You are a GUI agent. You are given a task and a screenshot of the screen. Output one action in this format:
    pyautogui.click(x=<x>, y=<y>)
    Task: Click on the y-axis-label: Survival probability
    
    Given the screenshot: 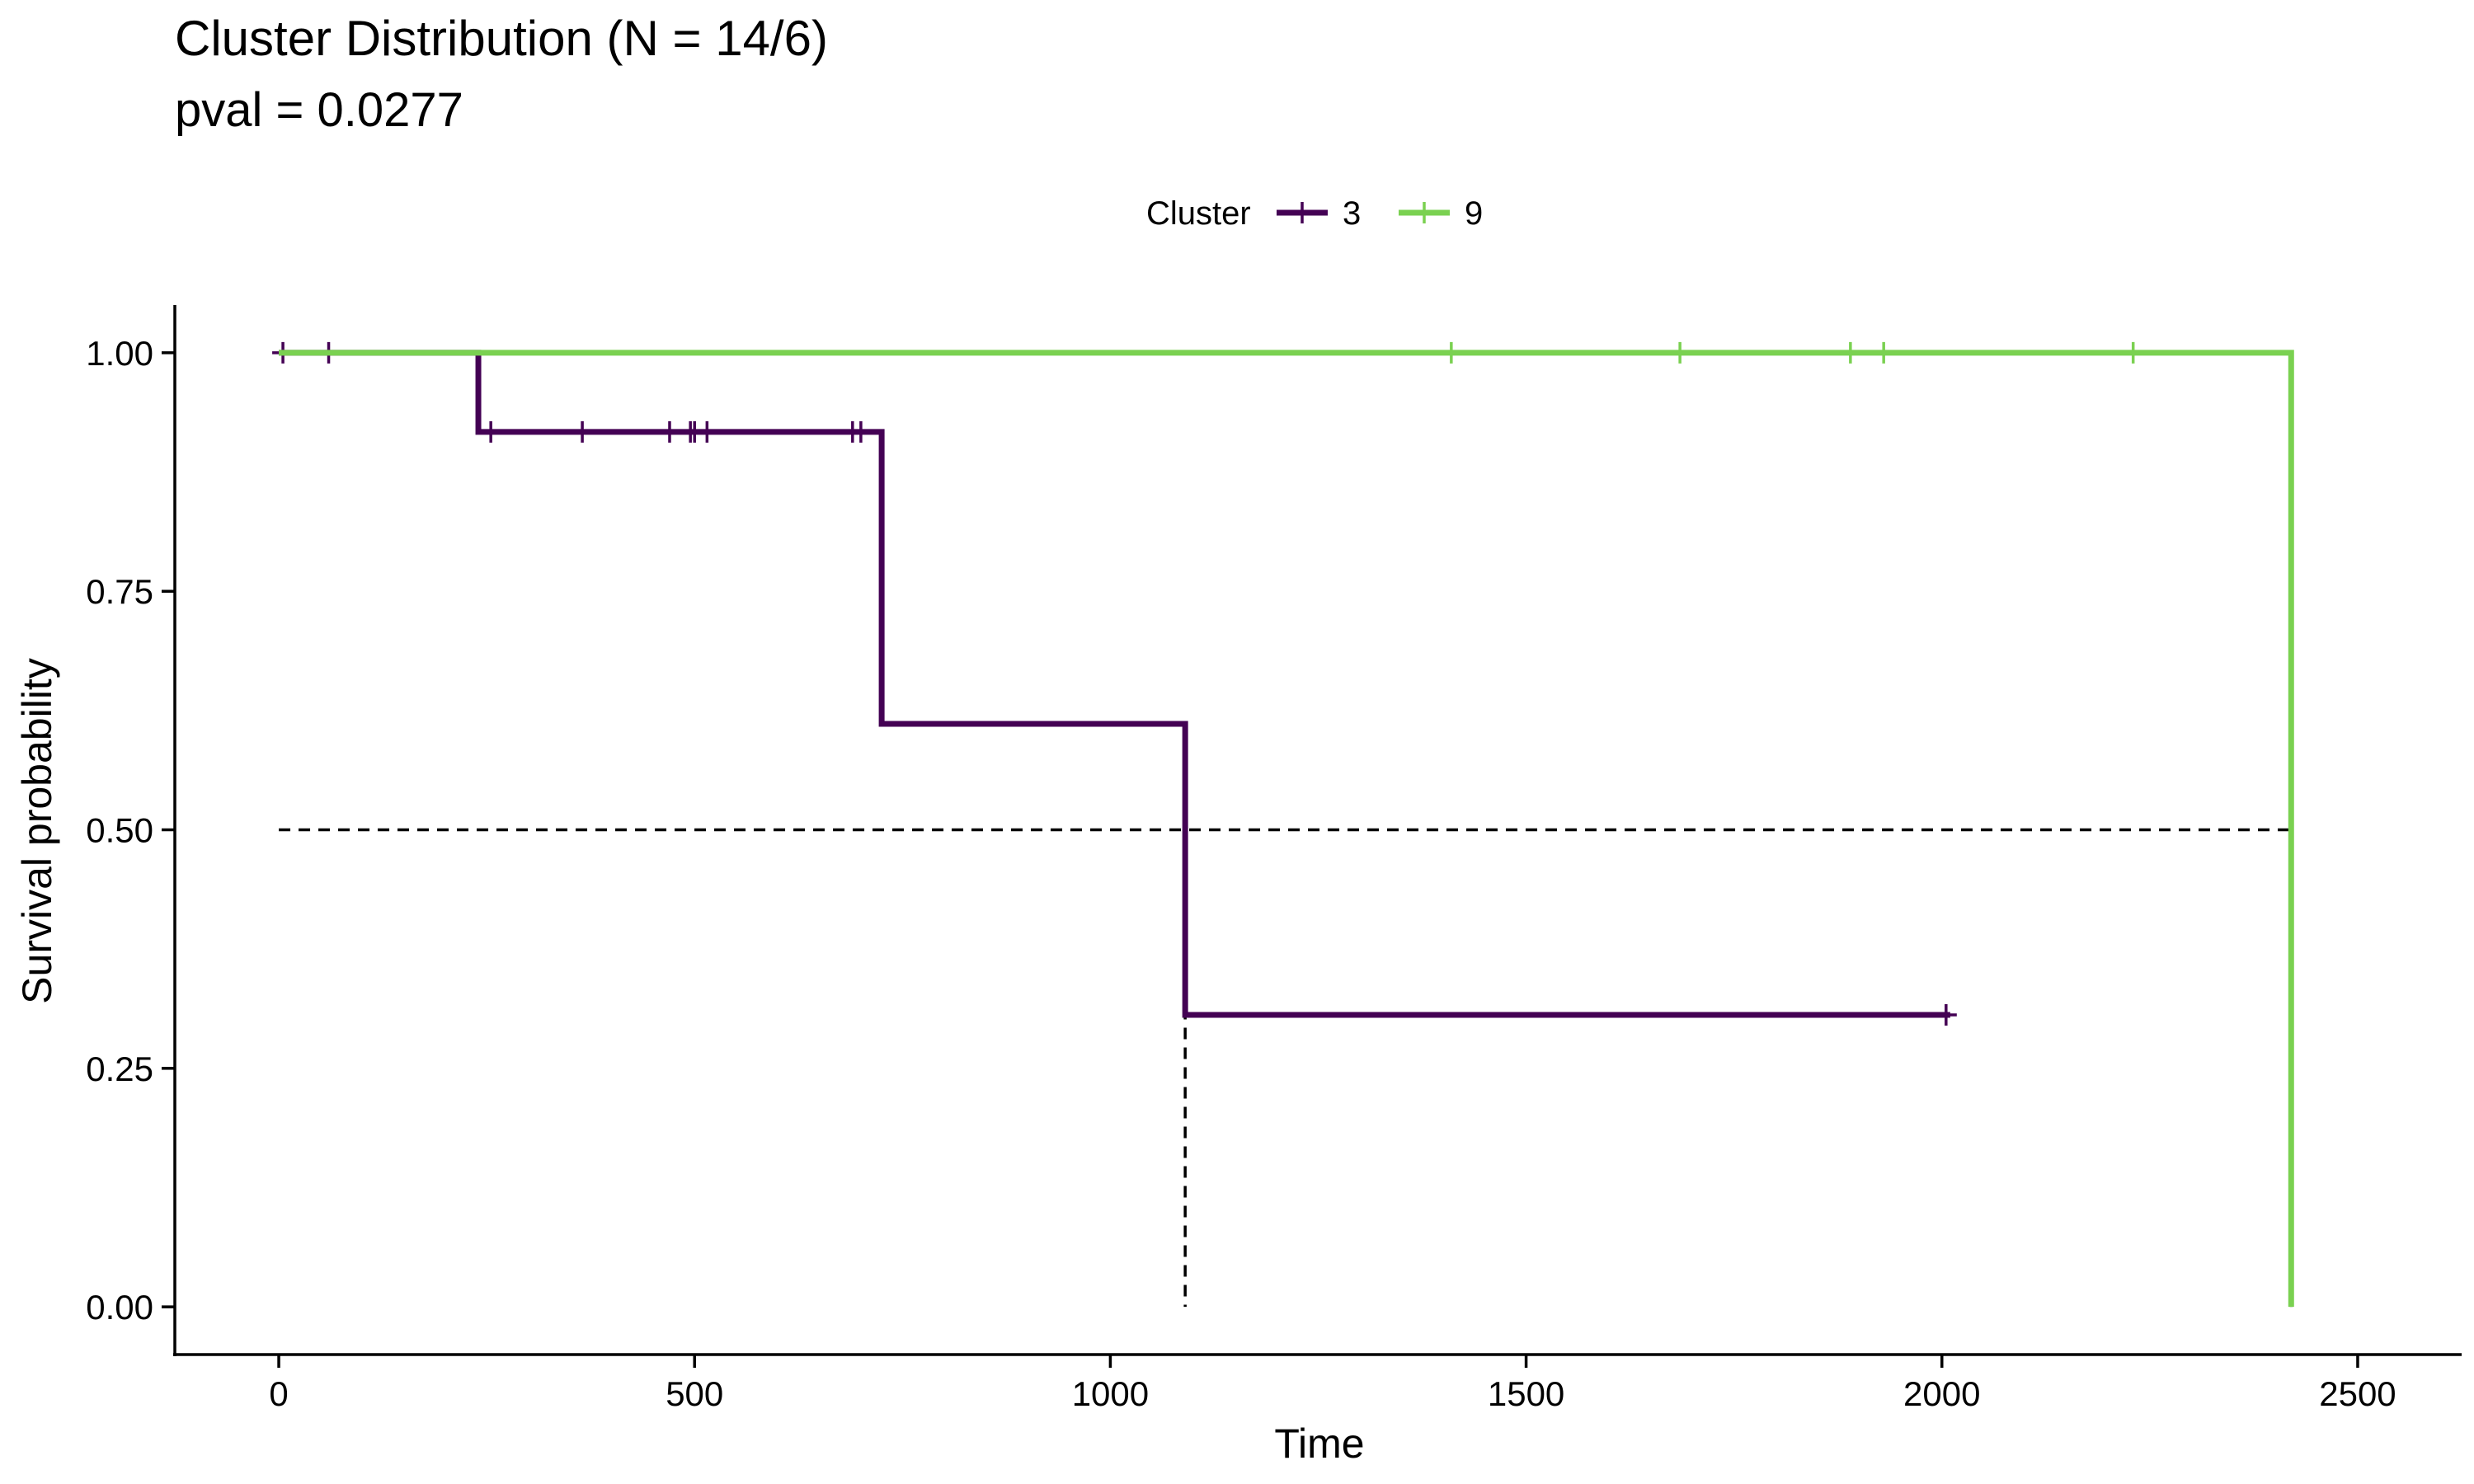 What is the action you would take?
    pyautogui.click(x=37, y=831)
    